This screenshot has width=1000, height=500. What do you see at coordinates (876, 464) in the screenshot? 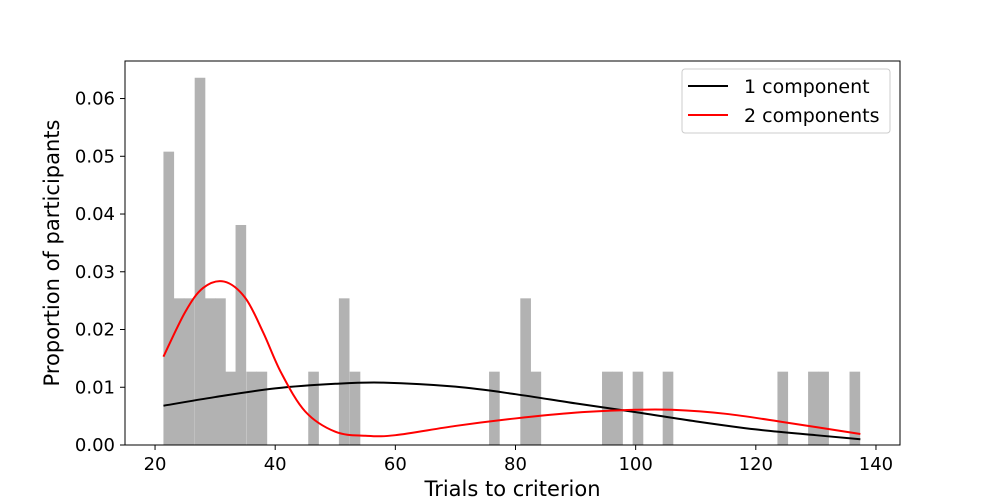
I see `x-tick-label: 140` at bounding box center [876, 464].